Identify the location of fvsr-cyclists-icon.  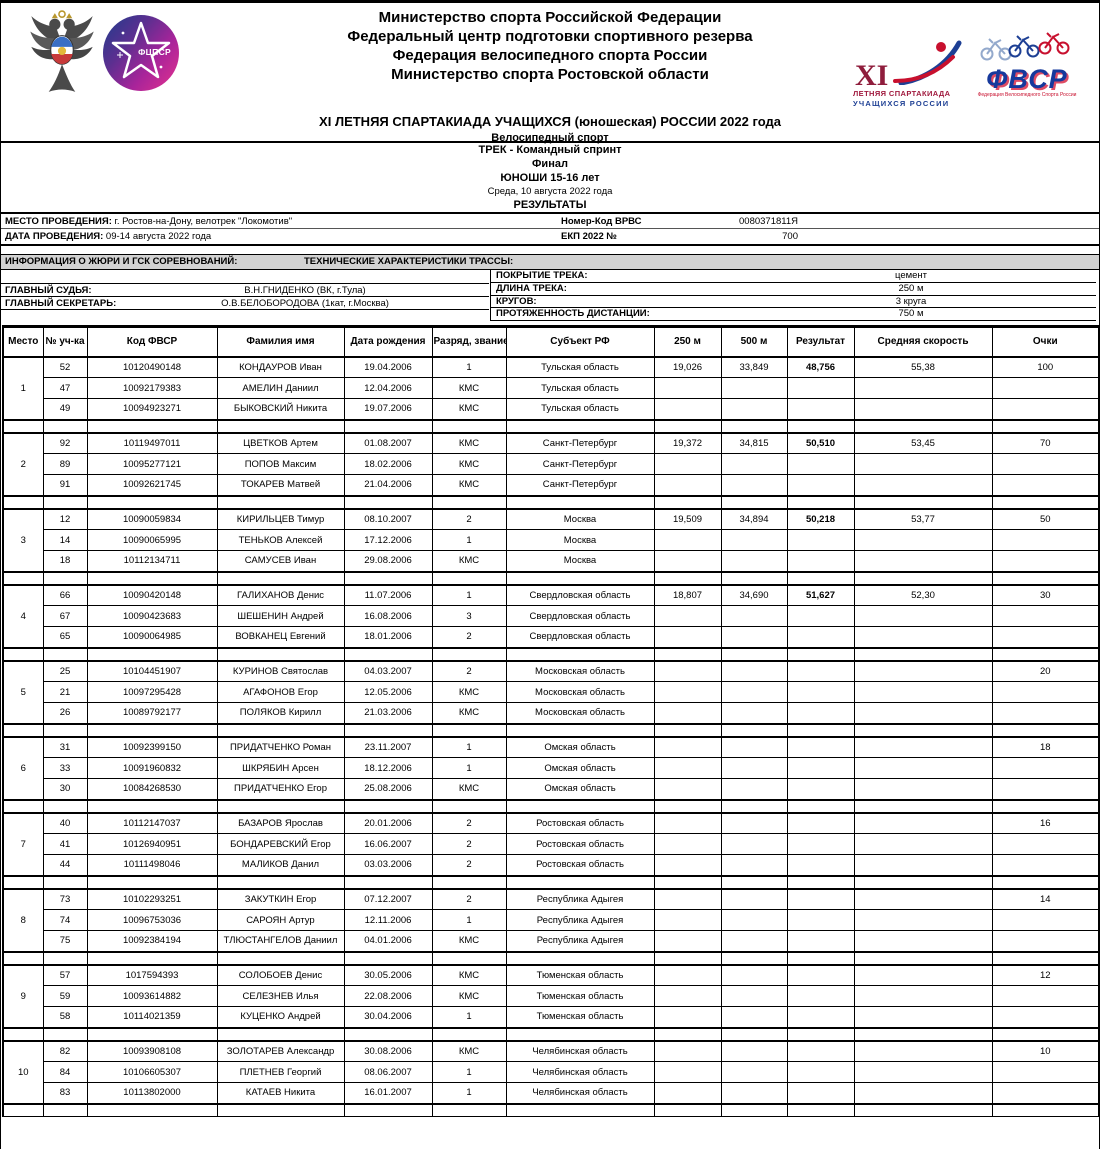
(1025, 46).